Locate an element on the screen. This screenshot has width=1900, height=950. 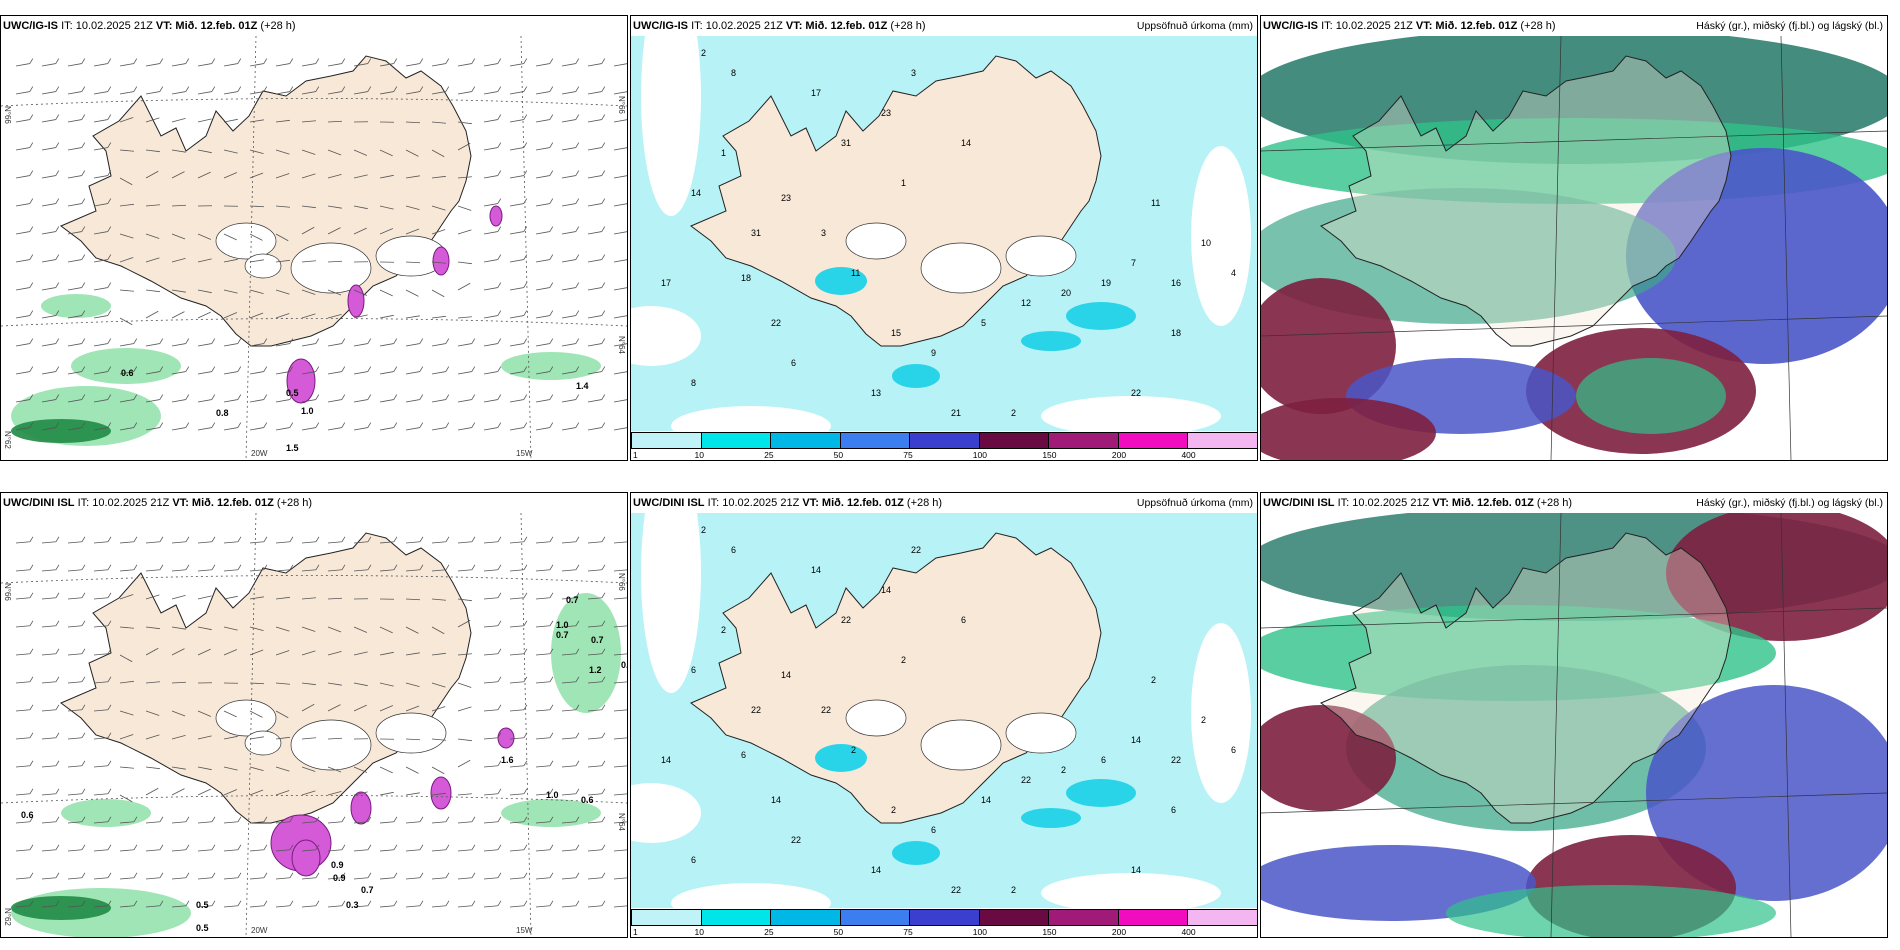
cloud-layer-area is located at coordinates (1468, 256).